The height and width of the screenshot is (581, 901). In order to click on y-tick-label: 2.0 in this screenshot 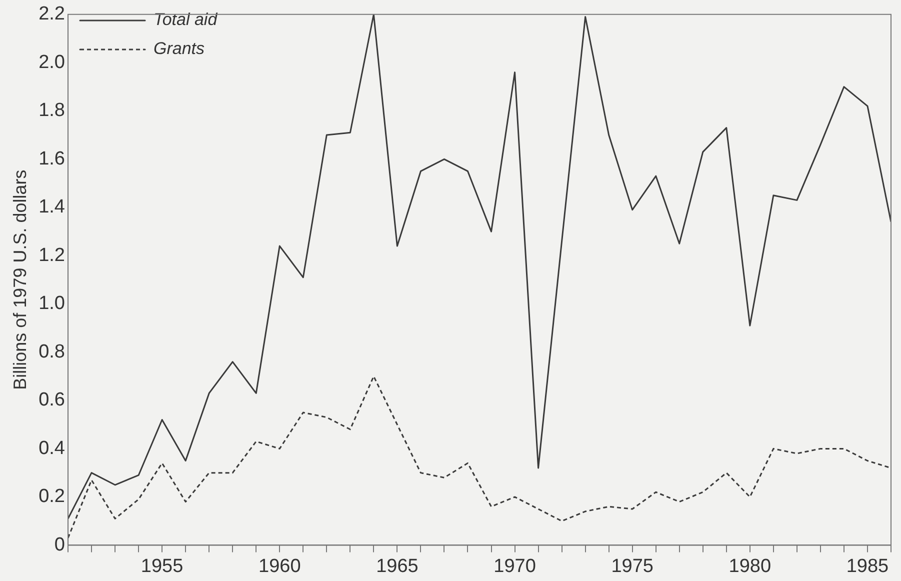, I will do `click(52, 62)`.